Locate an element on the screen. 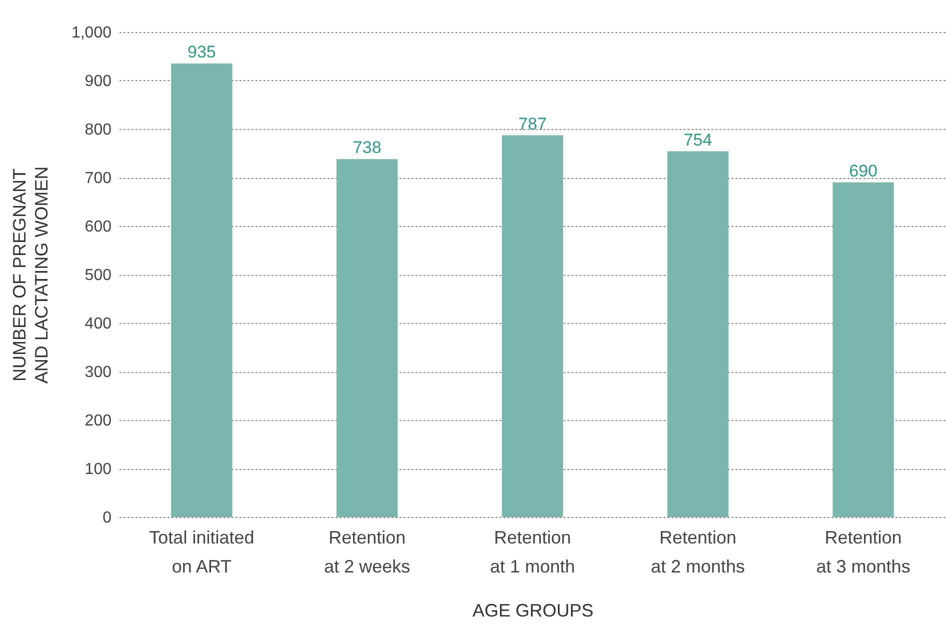  y-tick-label: 700 is located at coordinates (98, 178).